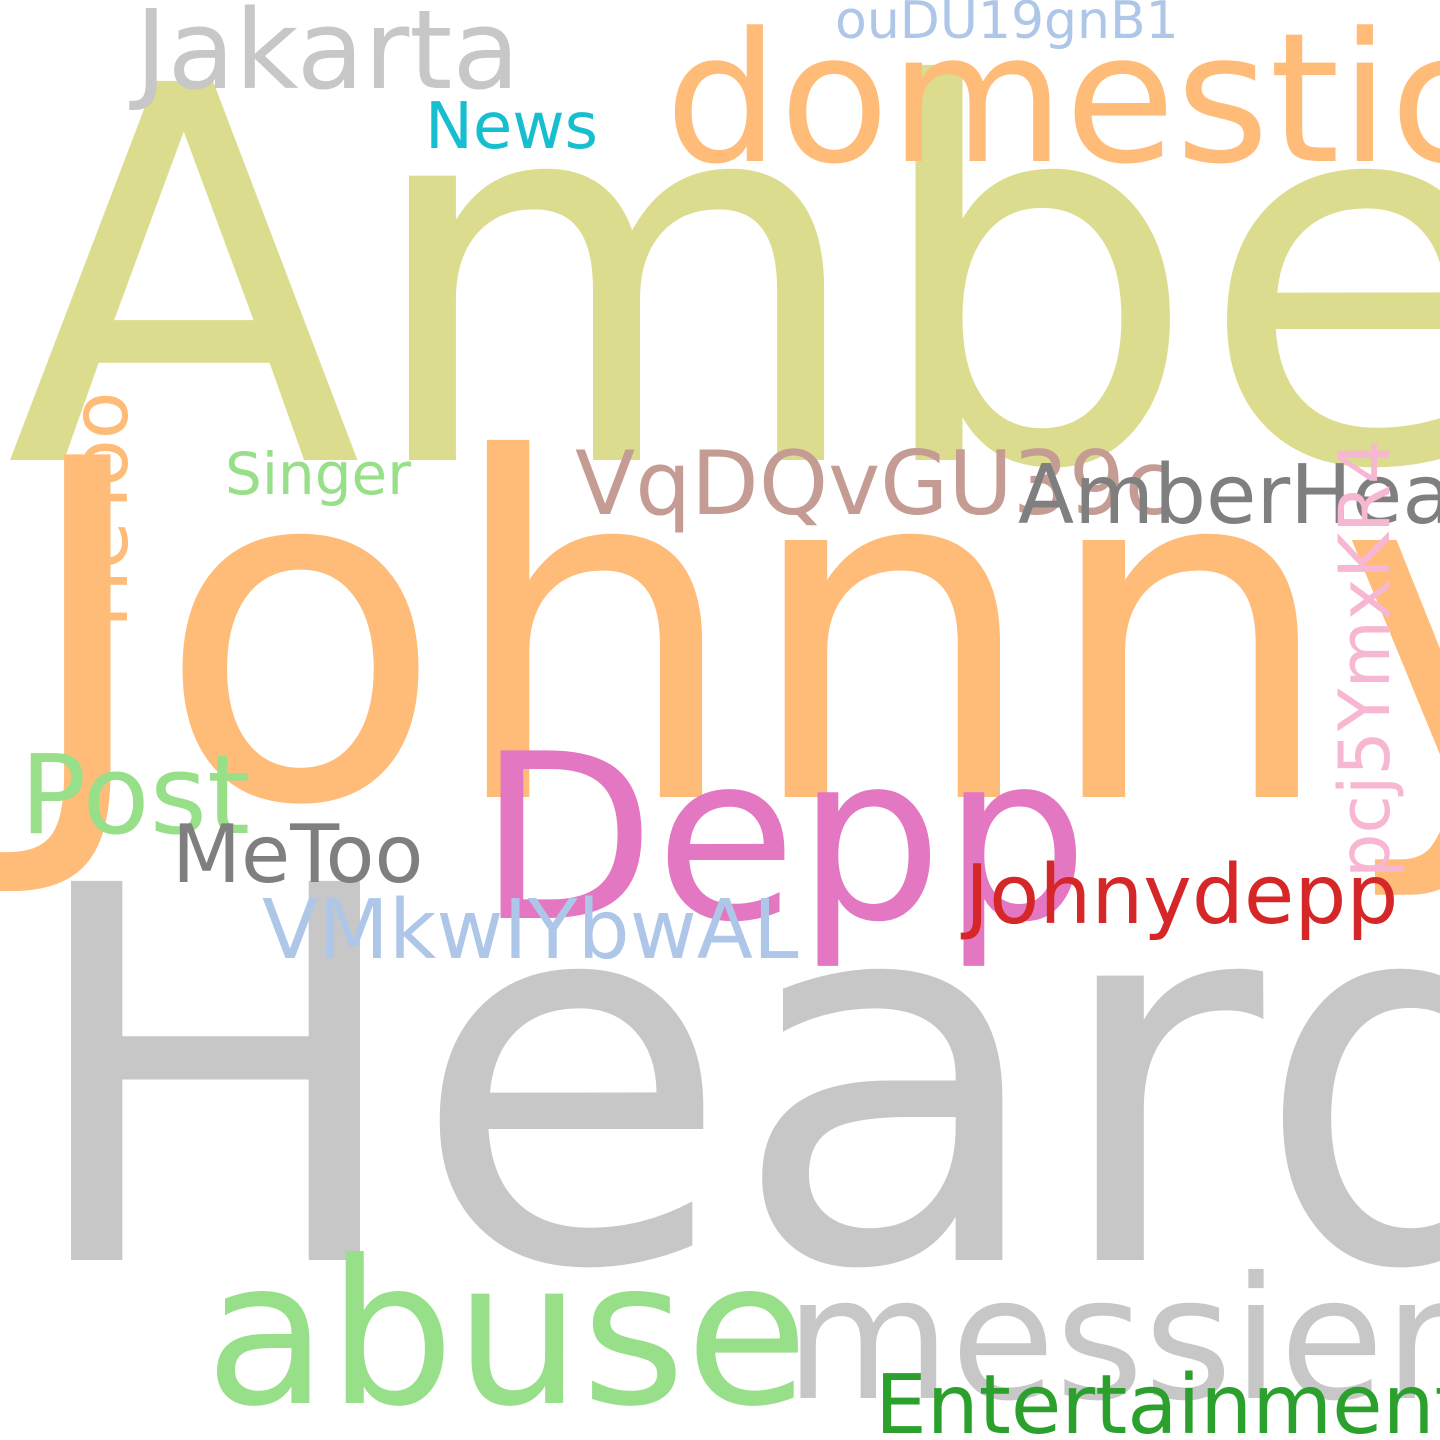 The image size is (1440, 1440). Describe the element at coordinates (1007, 25) in the screenshot. I see `word-oudu19gnb1: ouDU19gnB1` at that location.